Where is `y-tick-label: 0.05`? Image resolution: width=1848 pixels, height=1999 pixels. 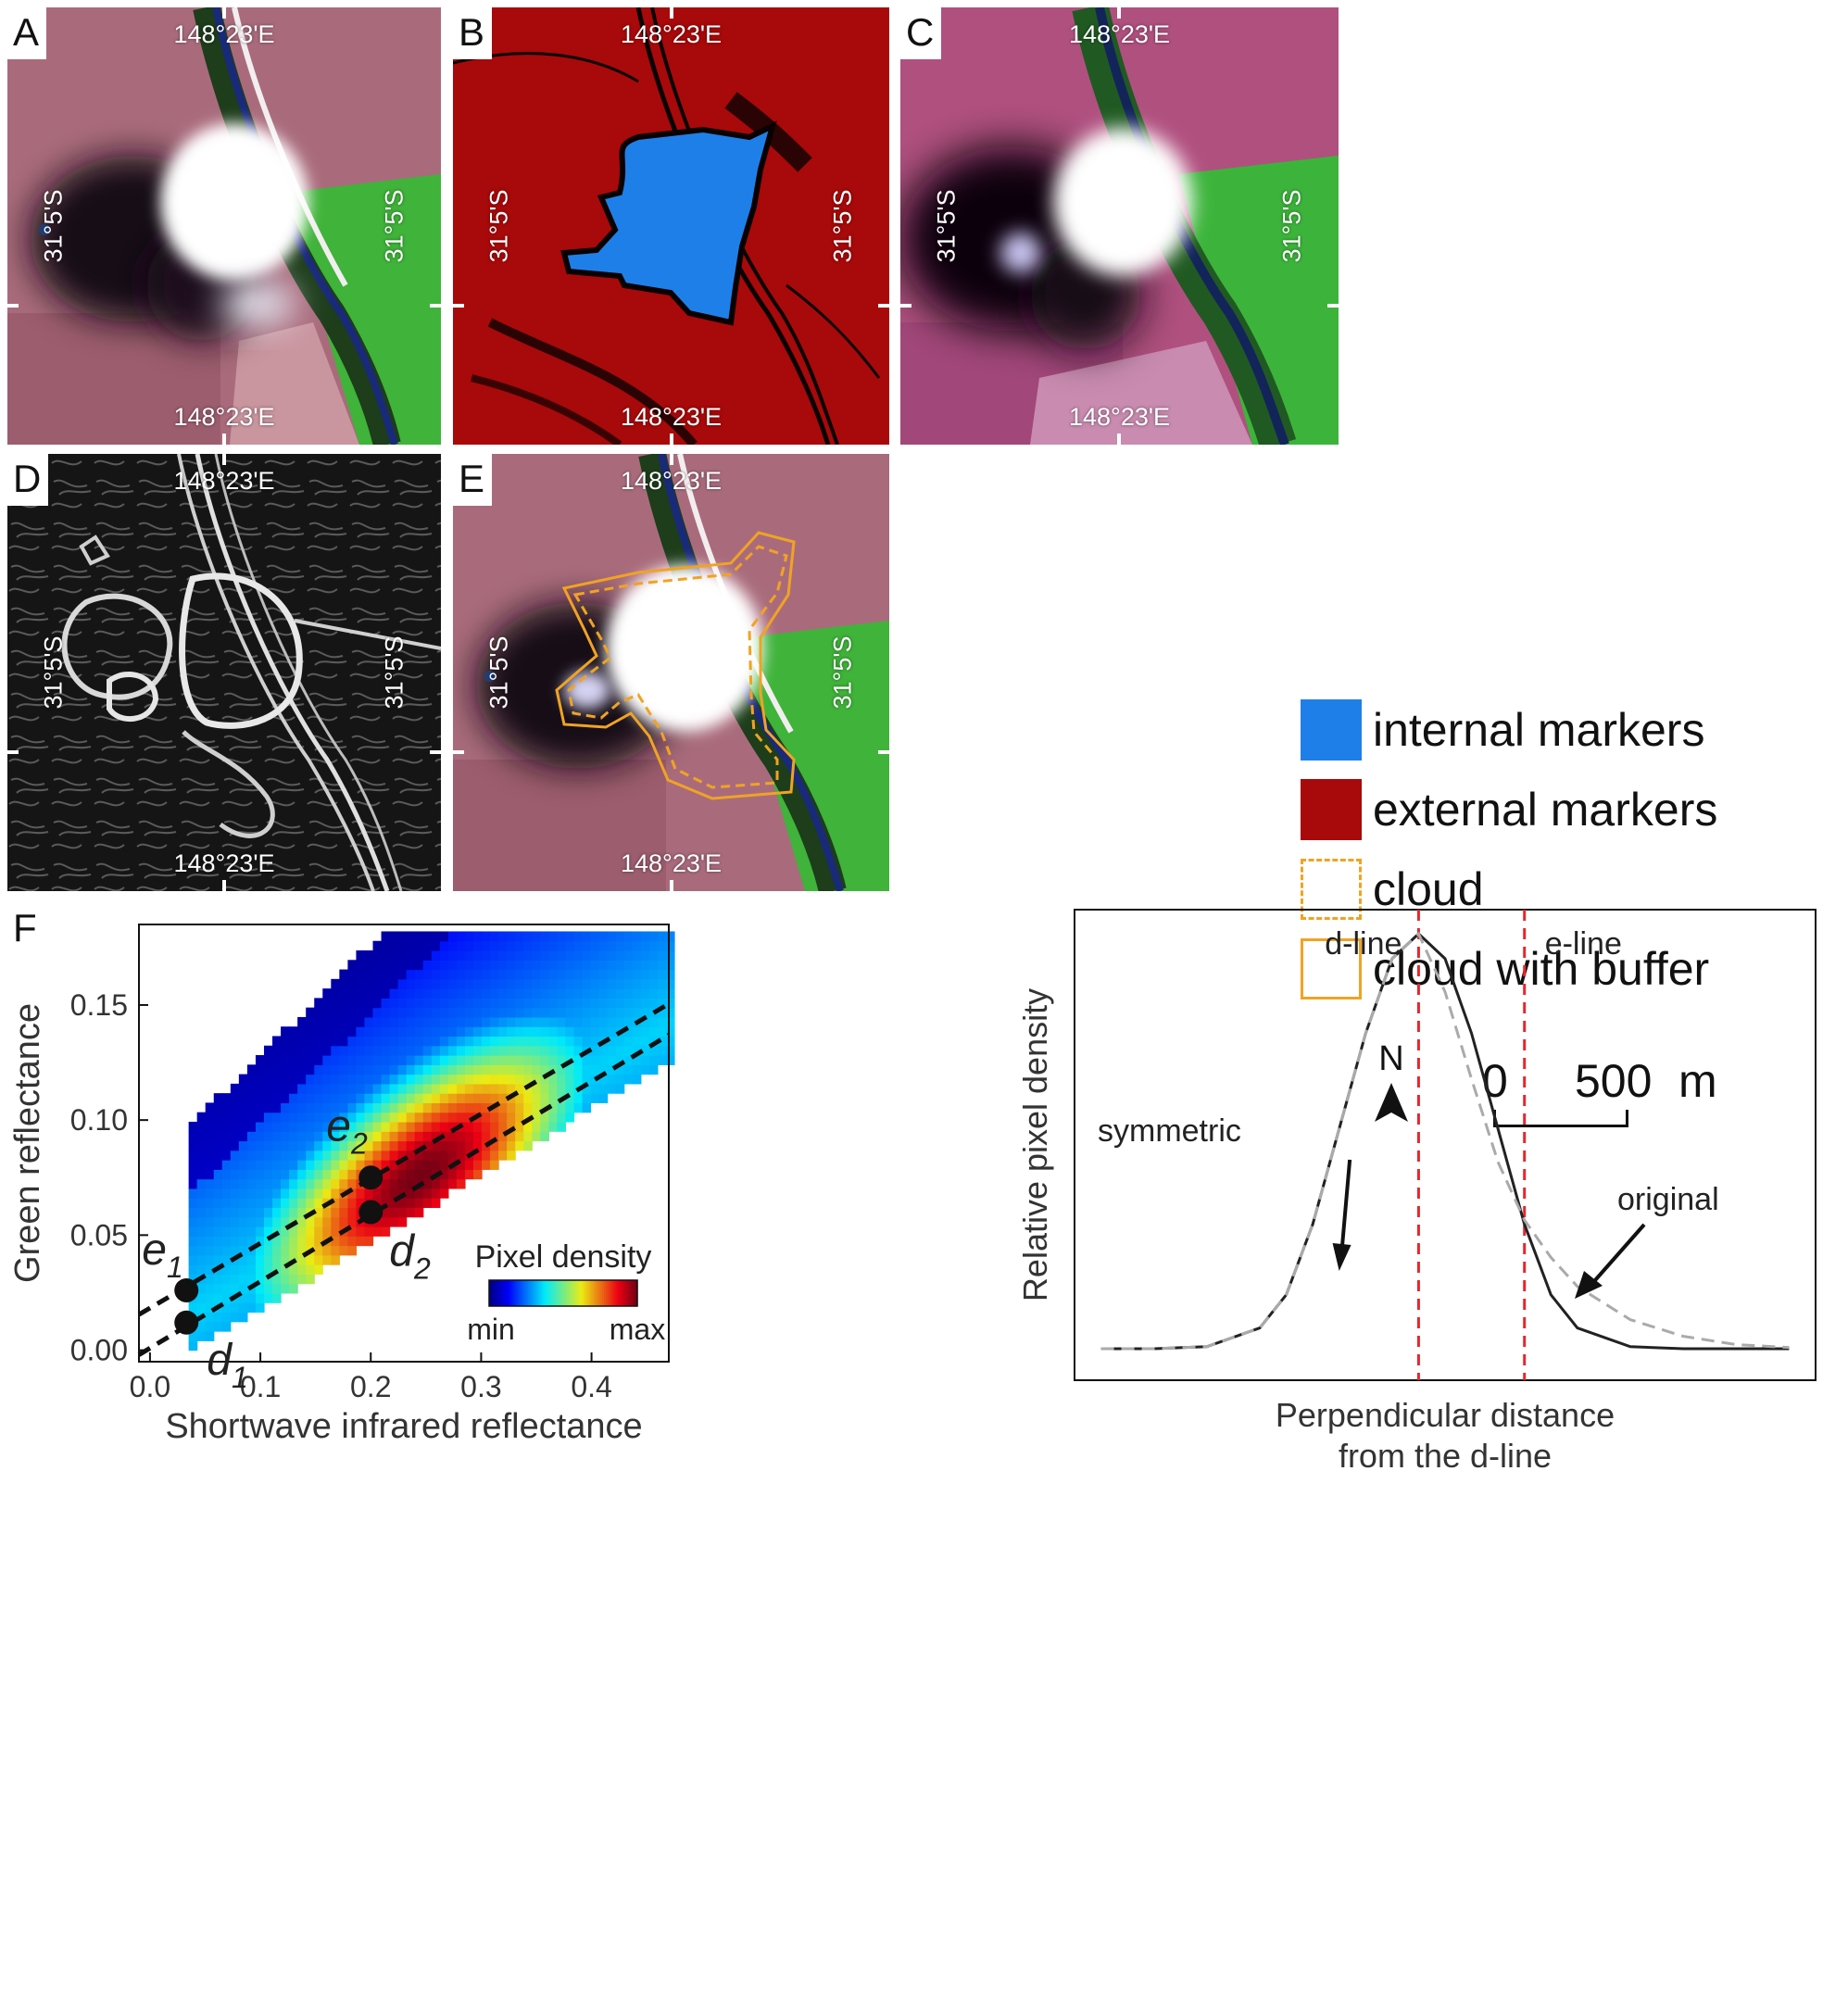 y-tick-label: 0.05 is located at coordinates (99, 1234).